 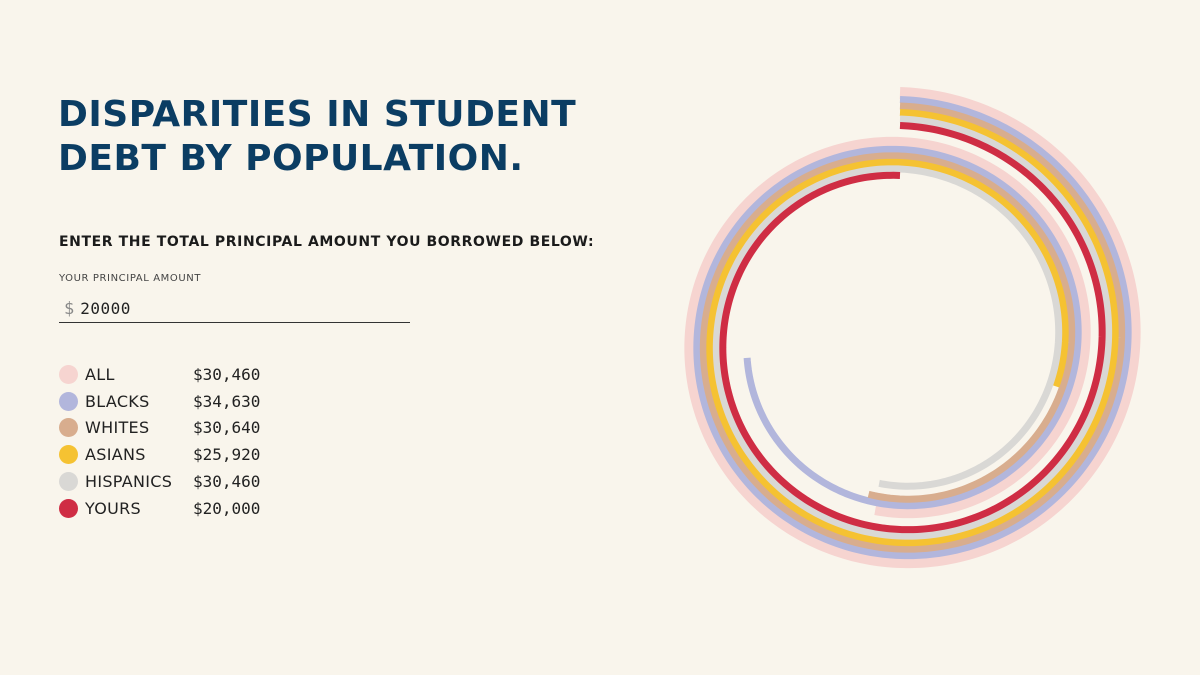 What do you see at coordinates (69, 308) in the screenshot?
I see `currency-symbol: $` at bounding box center [69, 308].